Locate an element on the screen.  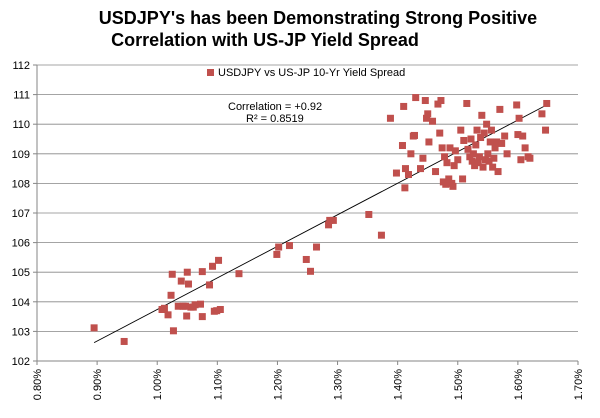
y-axis-ticks: 102 103 104 105 106 107 108 109 110 111 112 is located at coordinates (24, 214).